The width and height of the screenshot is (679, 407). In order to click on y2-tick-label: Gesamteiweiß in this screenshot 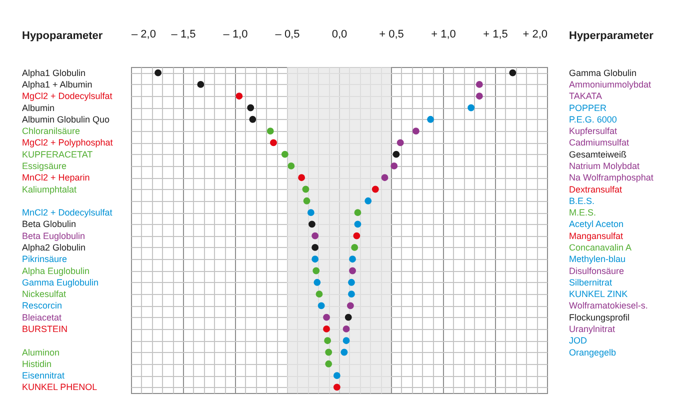, I will do `click(598, 154)`.